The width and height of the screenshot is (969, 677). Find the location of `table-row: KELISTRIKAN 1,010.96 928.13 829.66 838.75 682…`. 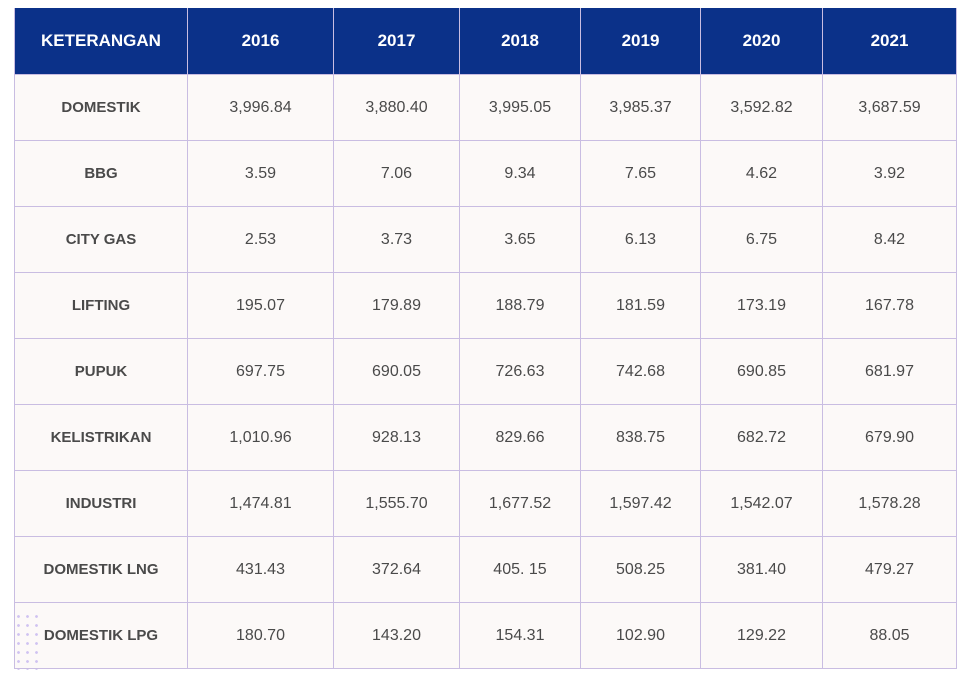

table-row: KELISTRIKAN 1,010.96 928.13 829.66 838.75 682… is located at coordinates (485, 437).